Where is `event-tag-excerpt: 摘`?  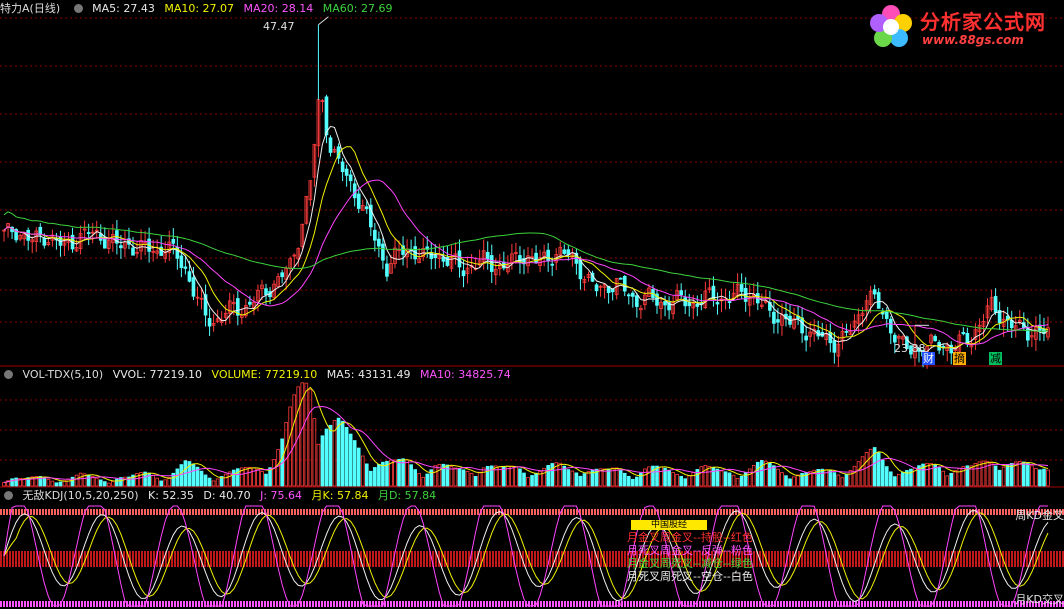 event-tag-excerpt: 摘 is located at coordinates (959, 358).